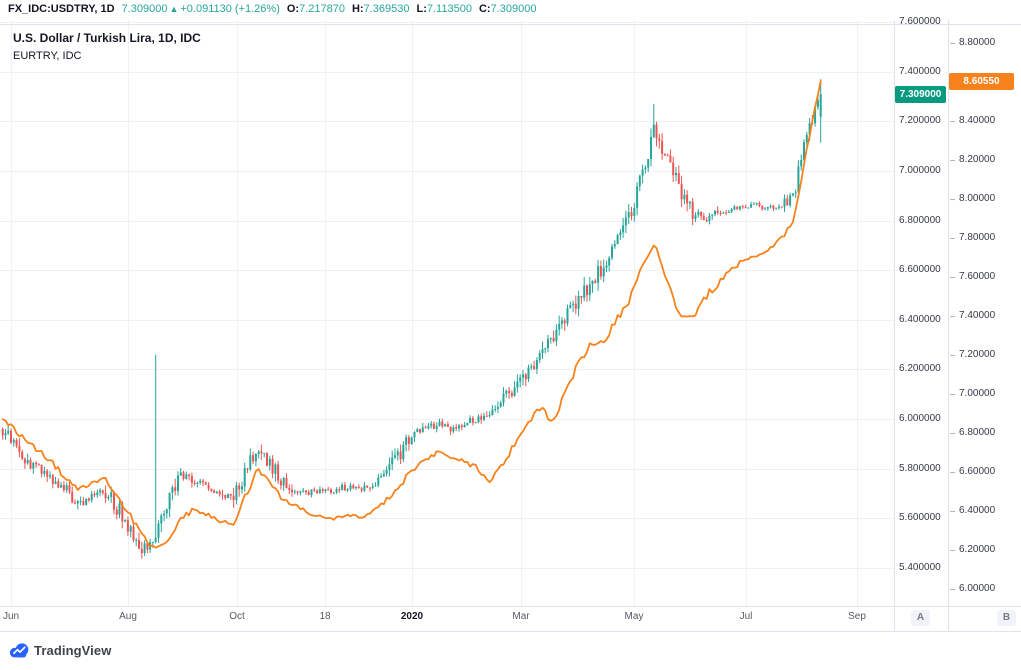 The height and width of the screenshot is (670, 1021). Describe the element at coordinates (972, 550) in the screenshot. I see `price-axis-label: 6.20000` at that location.